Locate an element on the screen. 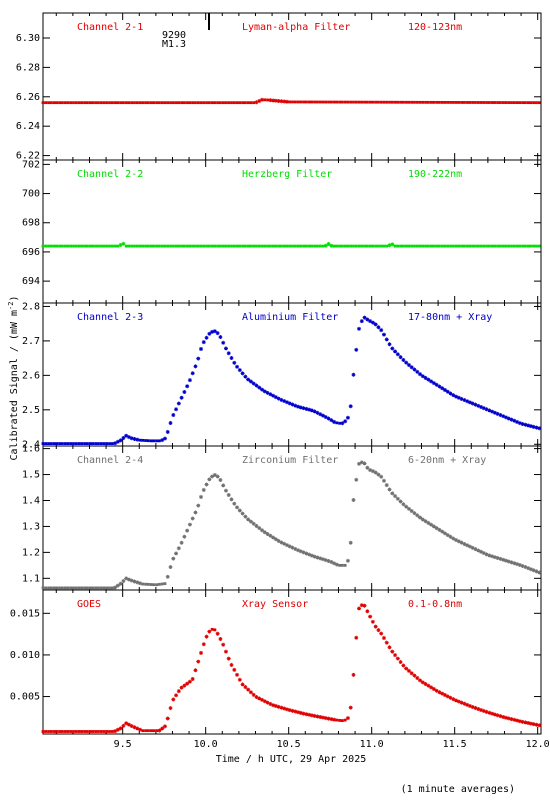 This screenshot has height=800, width=550. y-tick-label: 6.28 is located at coordinates (28, 67).